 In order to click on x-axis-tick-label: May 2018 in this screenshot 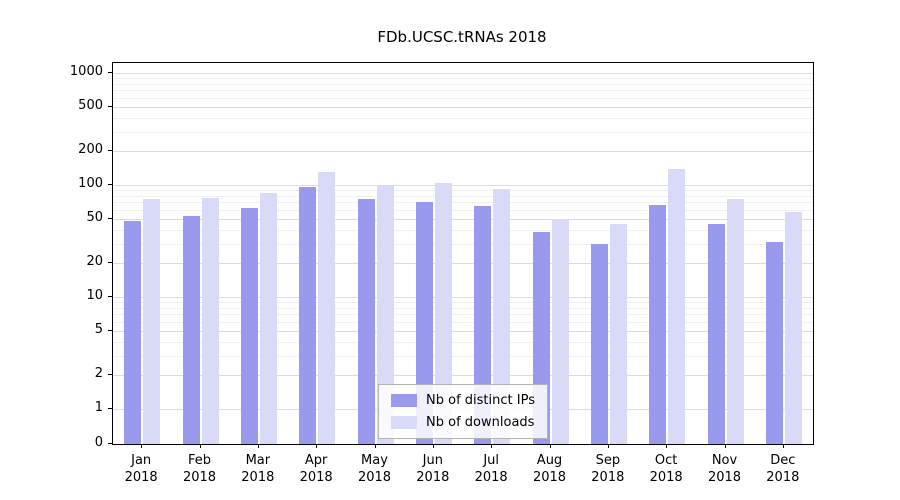, I will do `click(374, 469)`.